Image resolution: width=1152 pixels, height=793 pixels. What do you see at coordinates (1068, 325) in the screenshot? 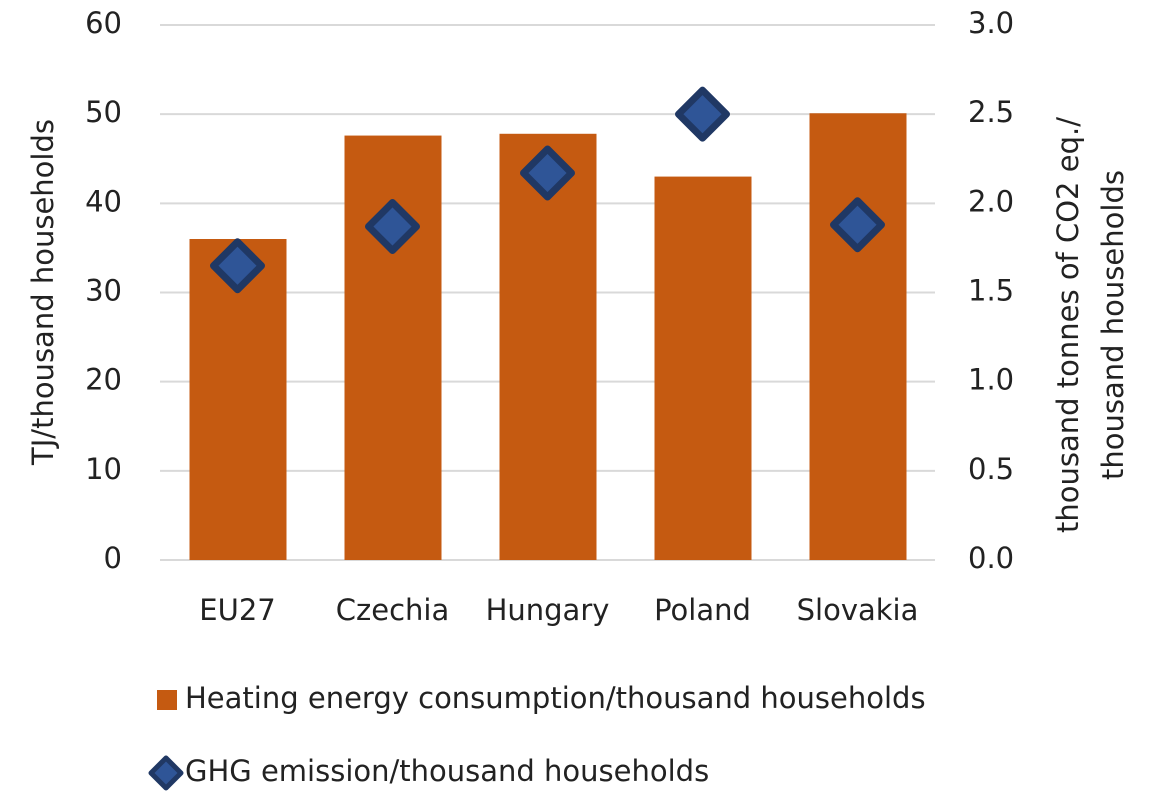
I see `y2-axis-label: thousand tonnes of CO2 eq./` at bounding box center [1068, 325].